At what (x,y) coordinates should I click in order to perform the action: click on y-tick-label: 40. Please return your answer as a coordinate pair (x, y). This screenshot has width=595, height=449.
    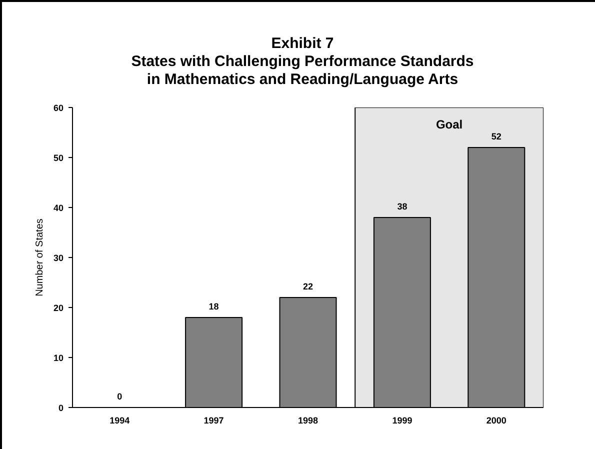
    Looking at the image, I should click on (58, 208).